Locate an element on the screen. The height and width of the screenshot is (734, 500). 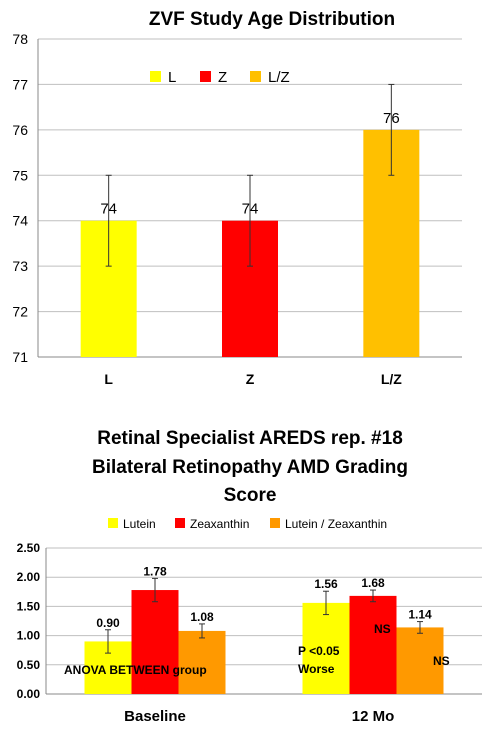
annotation-anova: ANOVA BETWEEN group is located at coordinates (135, 670).